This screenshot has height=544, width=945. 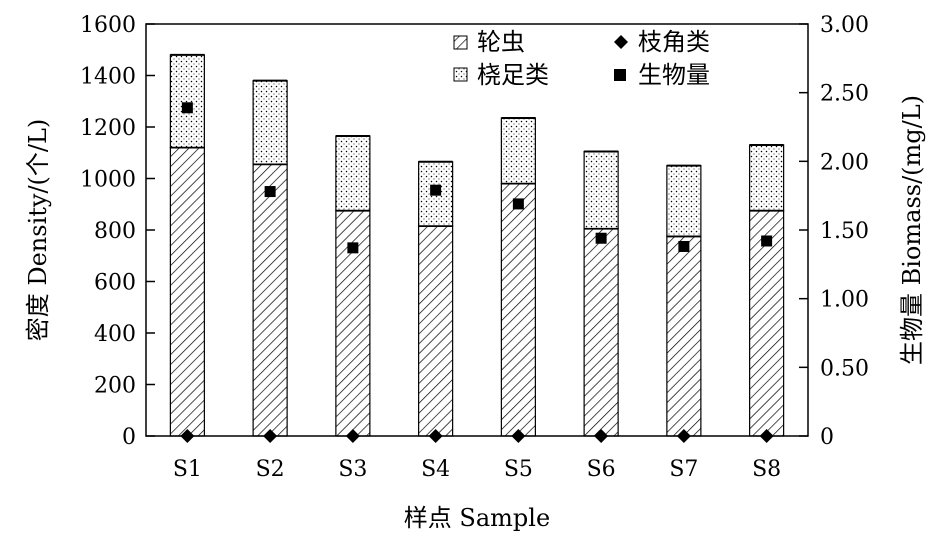 I want to click on bar-rotifer-S5, so click(x=518, y=310).